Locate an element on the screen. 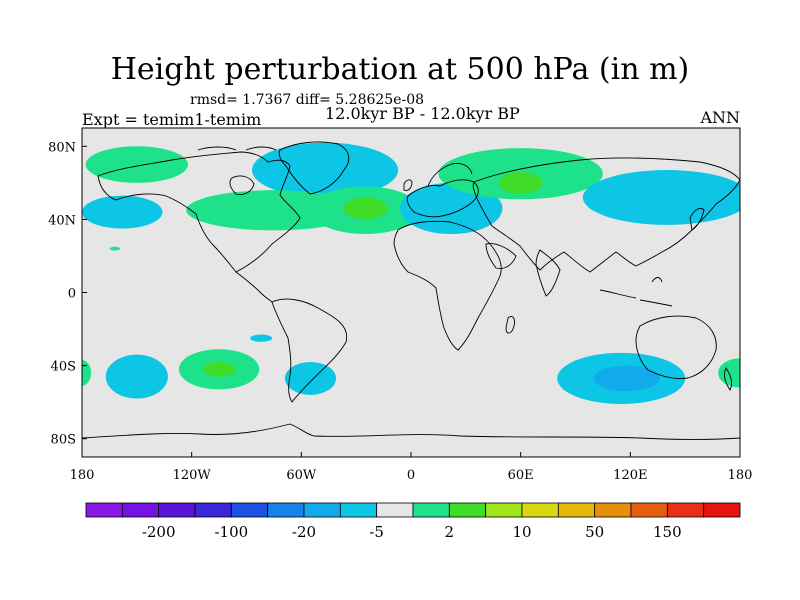  colorbar-label: 10 is located at coordinates (521, 532).